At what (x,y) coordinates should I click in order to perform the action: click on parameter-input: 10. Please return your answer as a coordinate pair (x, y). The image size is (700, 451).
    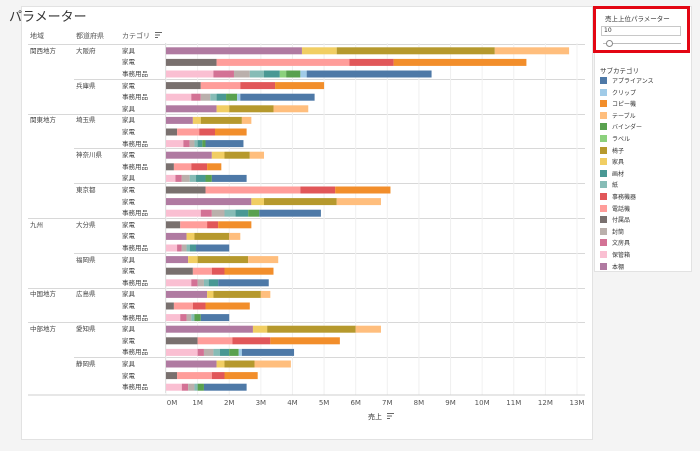
    Looking at the image, I should click on (641, 31).